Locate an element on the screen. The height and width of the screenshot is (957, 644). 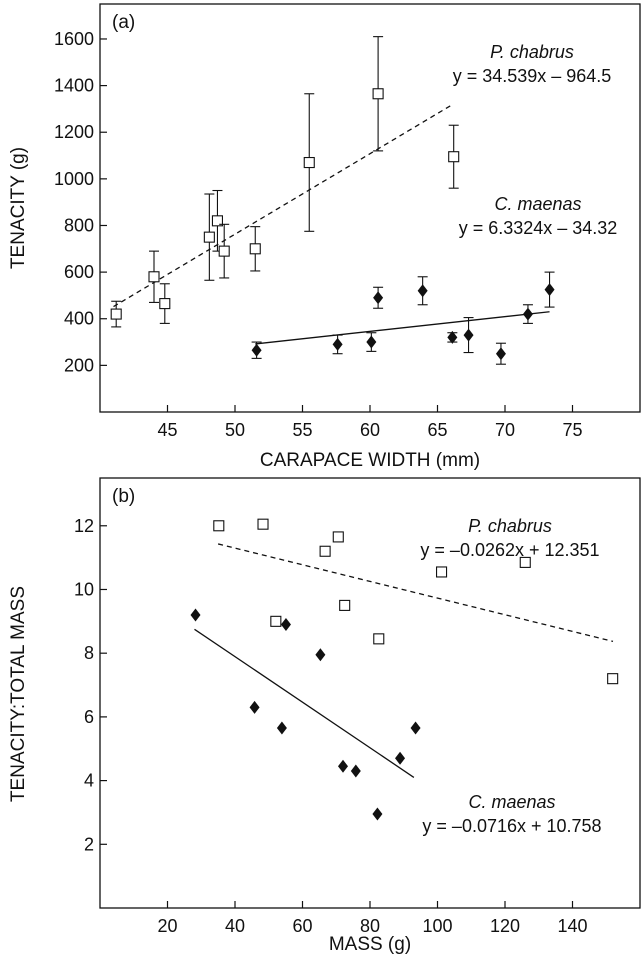
panel-a-species-c-maenas: C. maenas is located at coordinates (537, 204).